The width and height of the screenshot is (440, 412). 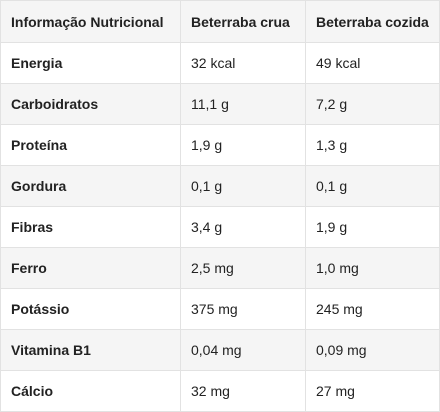 I want to click on raw-value: 1,9 g, so click(x=243, y=145).